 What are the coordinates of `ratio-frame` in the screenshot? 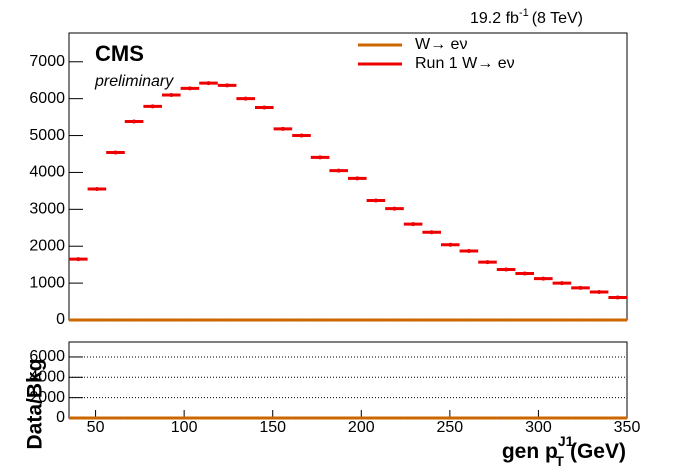 It's located at (348, 380).